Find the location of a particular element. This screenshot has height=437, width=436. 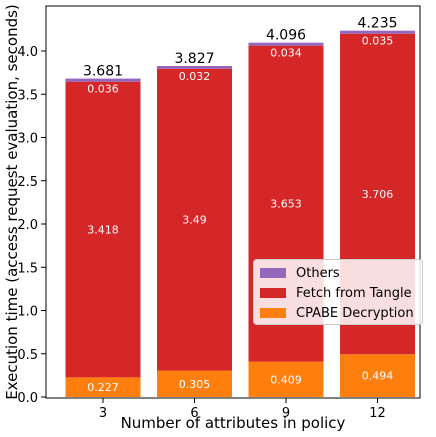

bar-value-label: 3.49 is located at coordinates (194, 220).